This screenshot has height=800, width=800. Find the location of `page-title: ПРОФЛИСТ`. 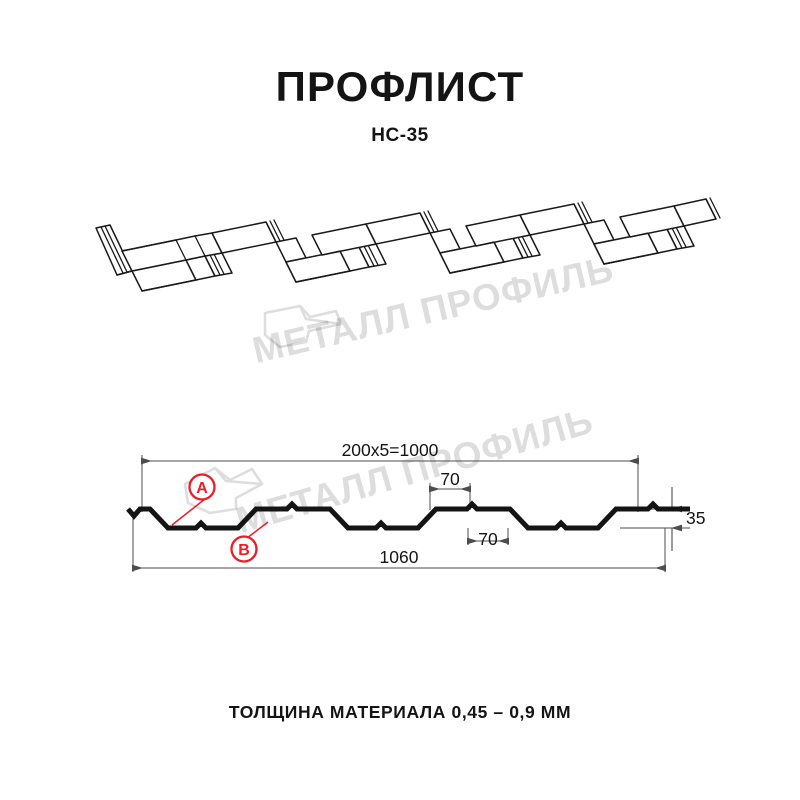

page-title: ПРОФЛИСТ is located at coordinates (400, 86).